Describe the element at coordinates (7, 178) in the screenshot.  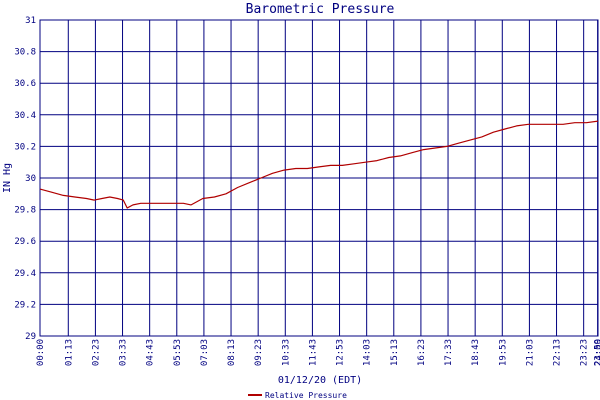
I see `y-axis-label: IN Hg` at that location.